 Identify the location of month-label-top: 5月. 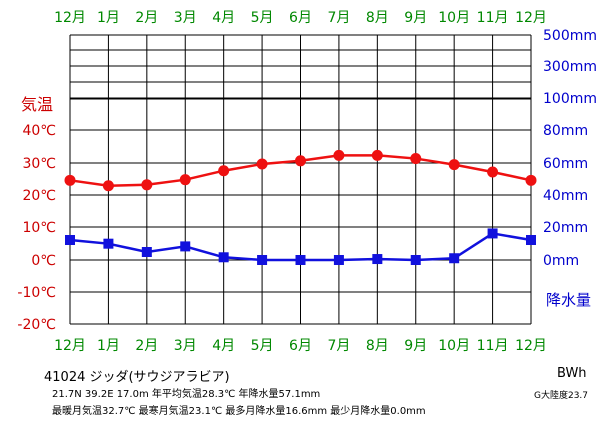
(262, 18).